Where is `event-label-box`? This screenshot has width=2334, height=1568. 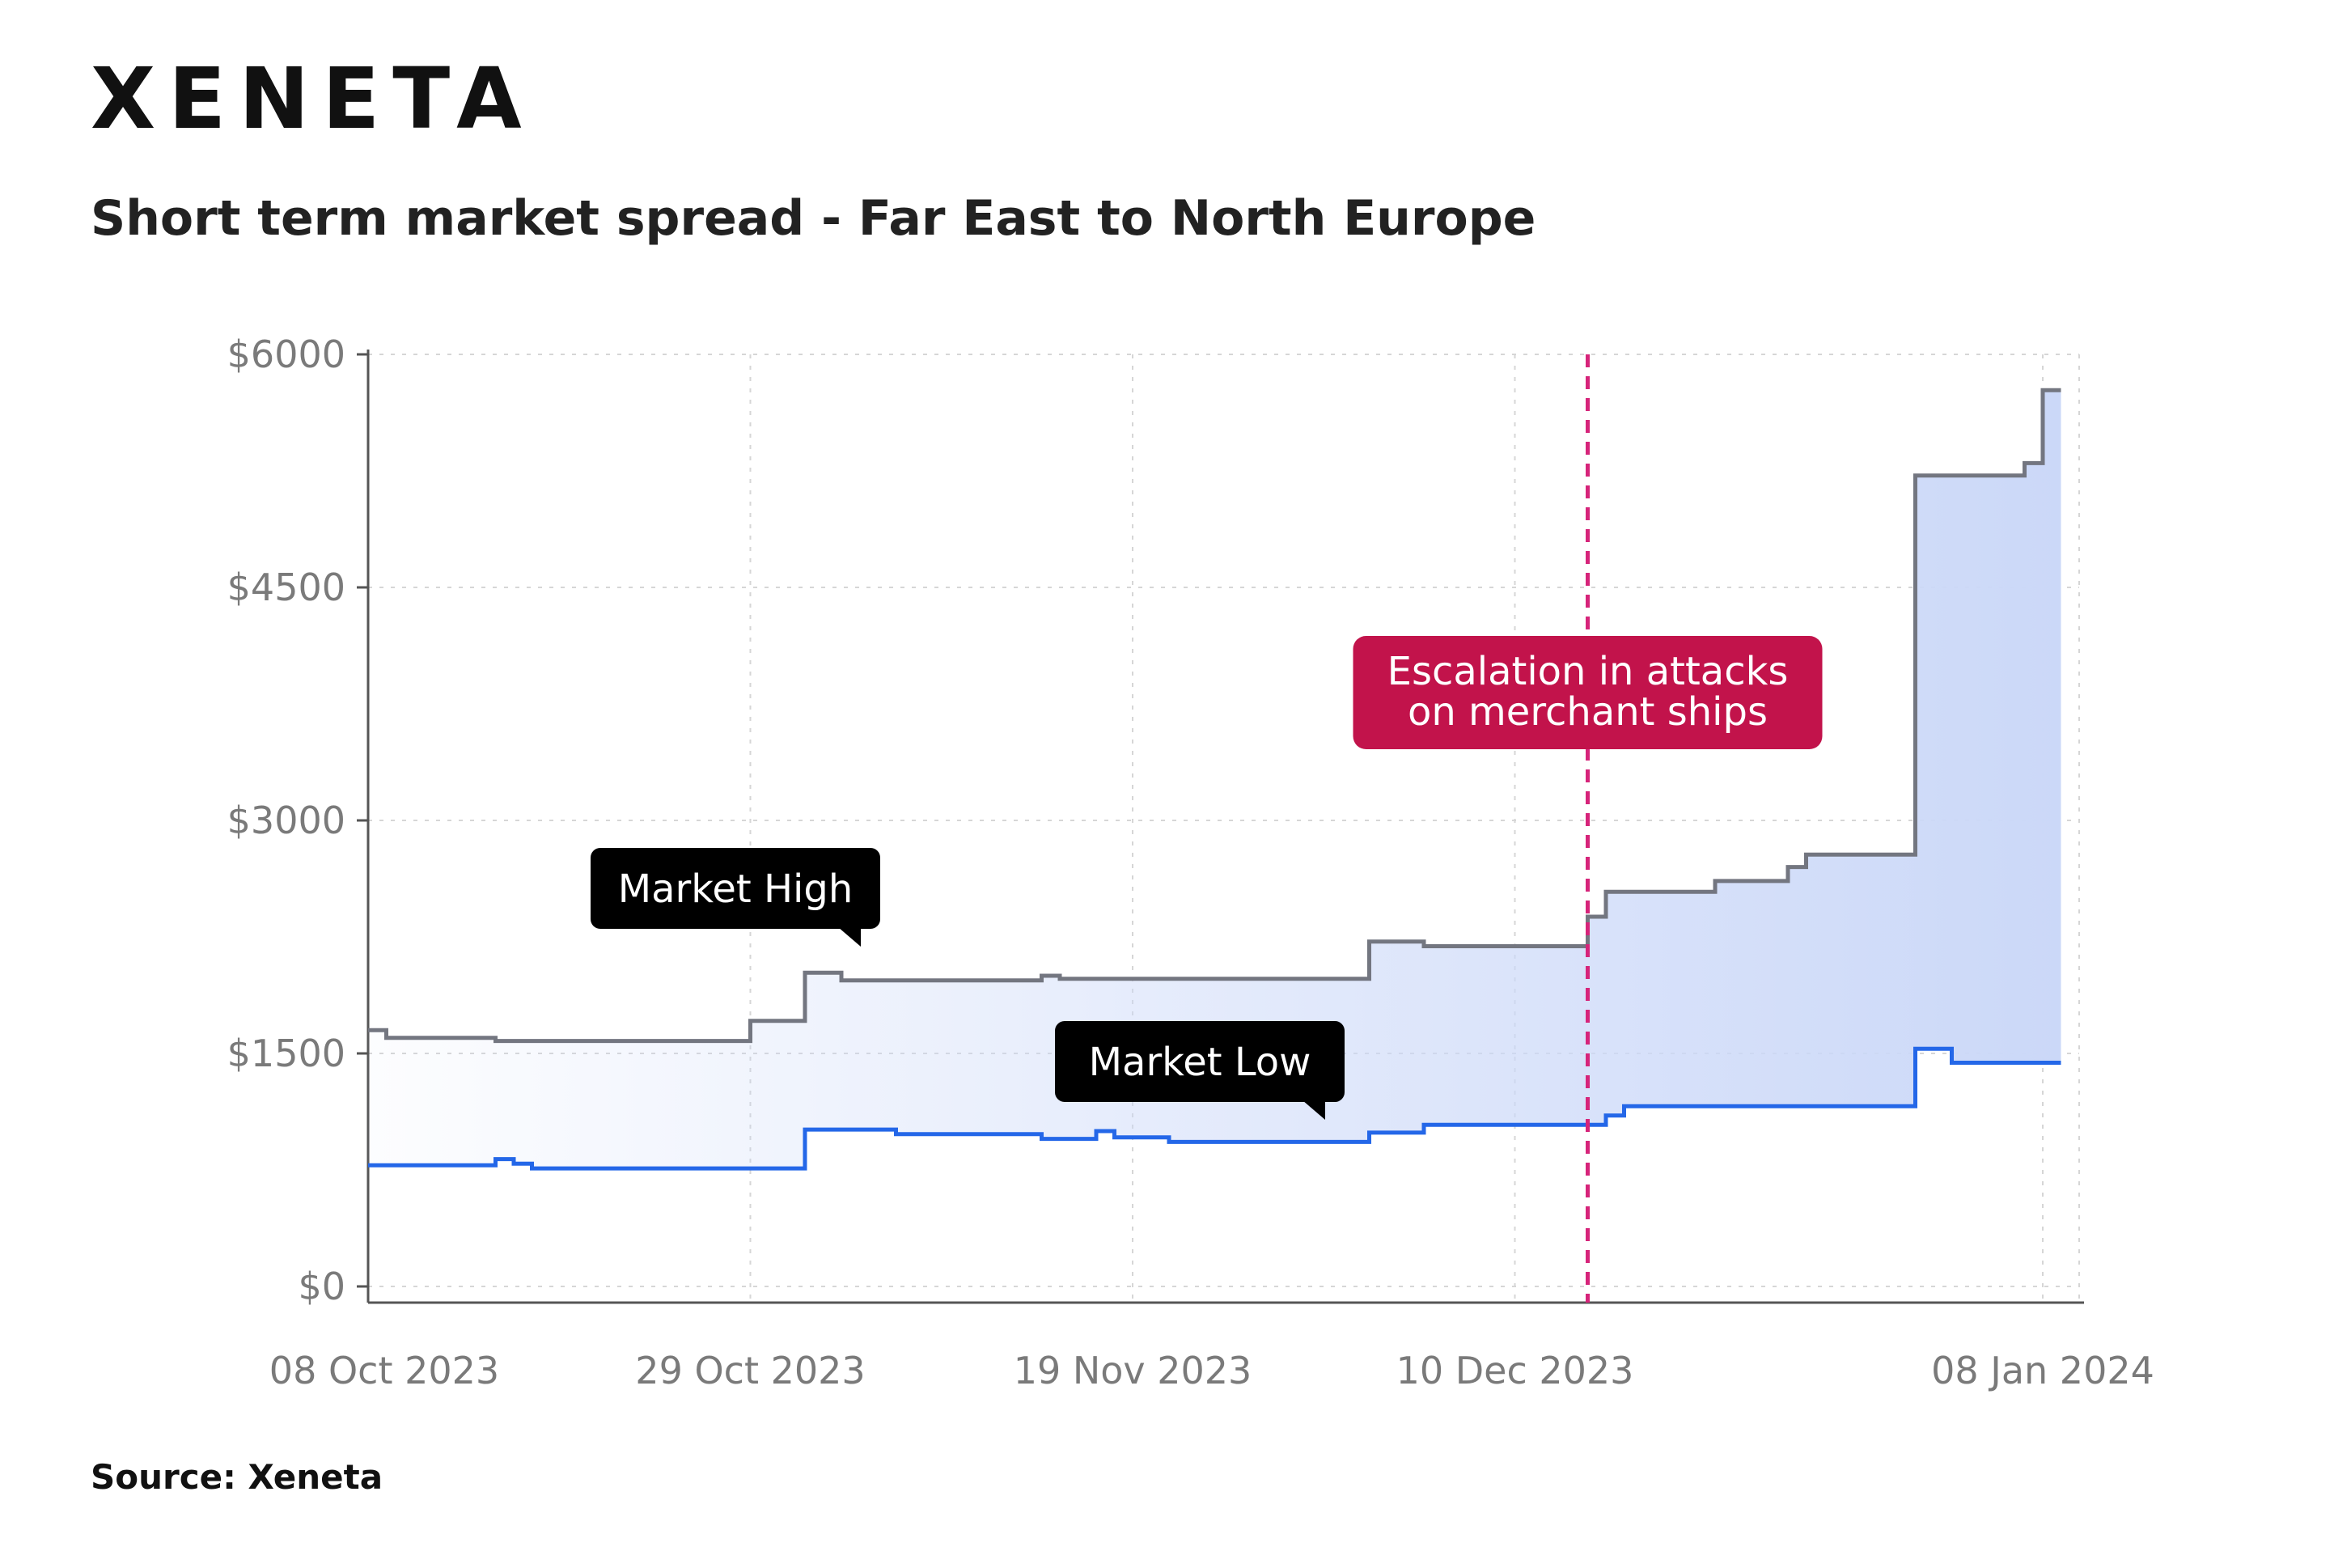
event-label-box is located at coordinates (1588, 693).